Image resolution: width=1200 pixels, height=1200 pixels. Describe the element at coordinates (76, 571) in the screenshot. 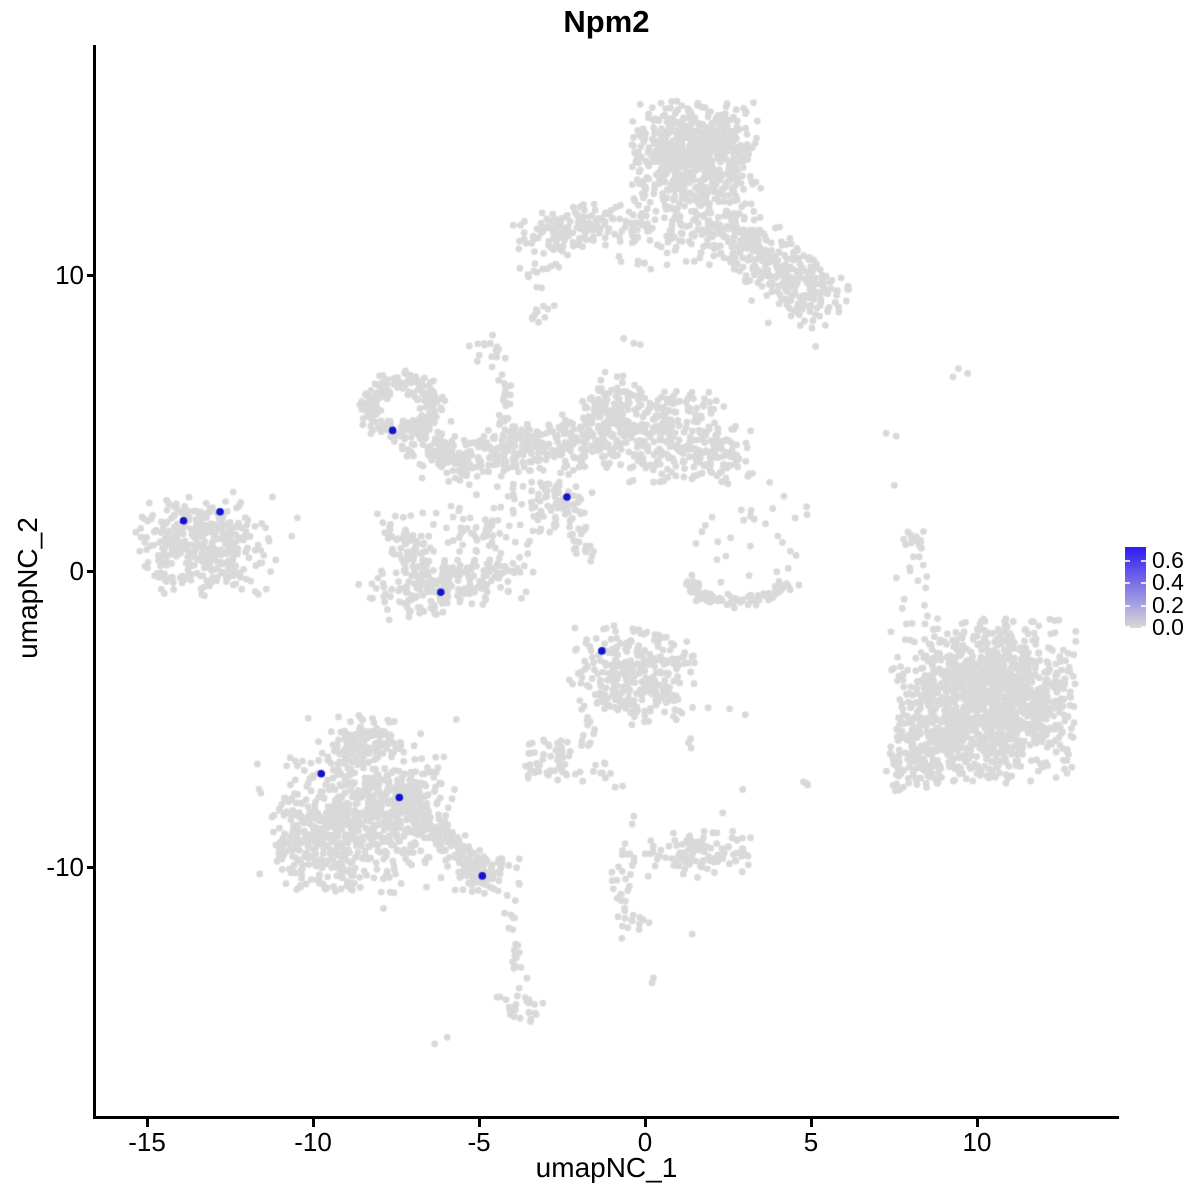

I see `y-tick-label: 0` at that location.